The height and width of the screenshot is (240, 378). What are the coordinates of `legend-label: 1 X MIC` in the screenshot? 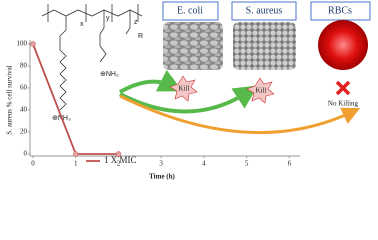 It's located at (120, 160).